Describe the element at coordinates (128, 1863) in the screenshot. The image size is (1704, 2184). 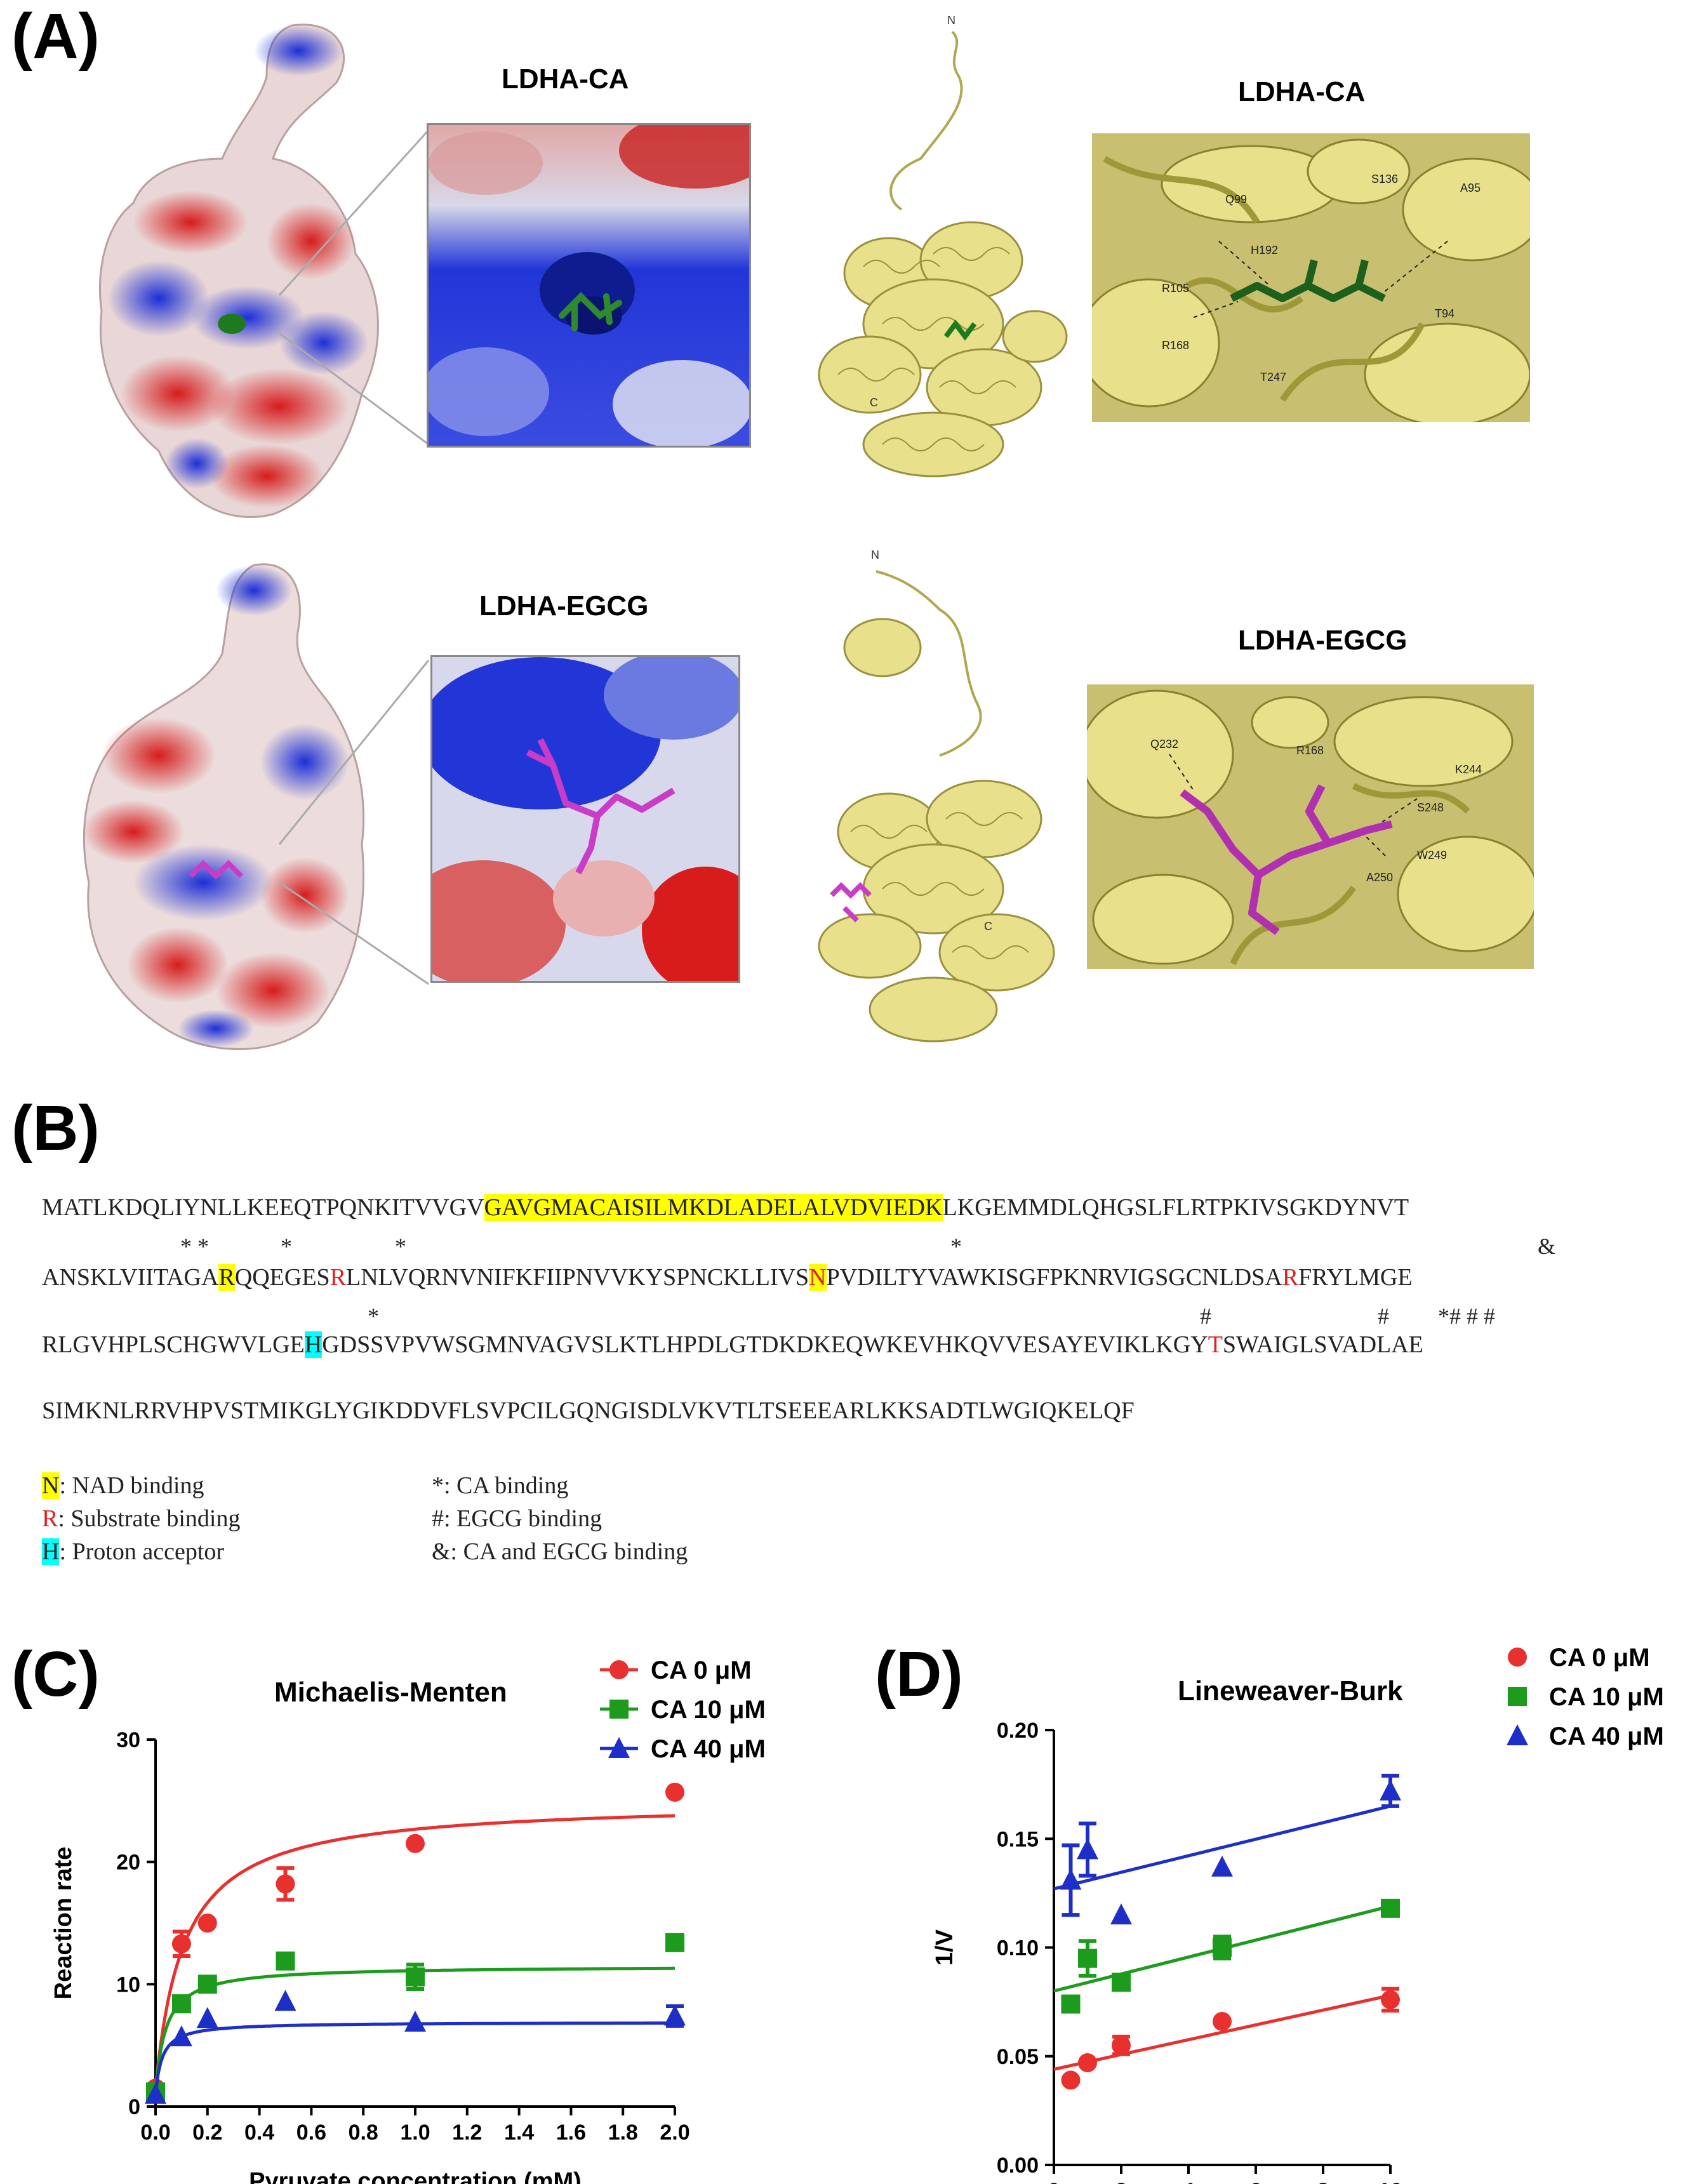
I see `y-tick-label: 20` at that location.